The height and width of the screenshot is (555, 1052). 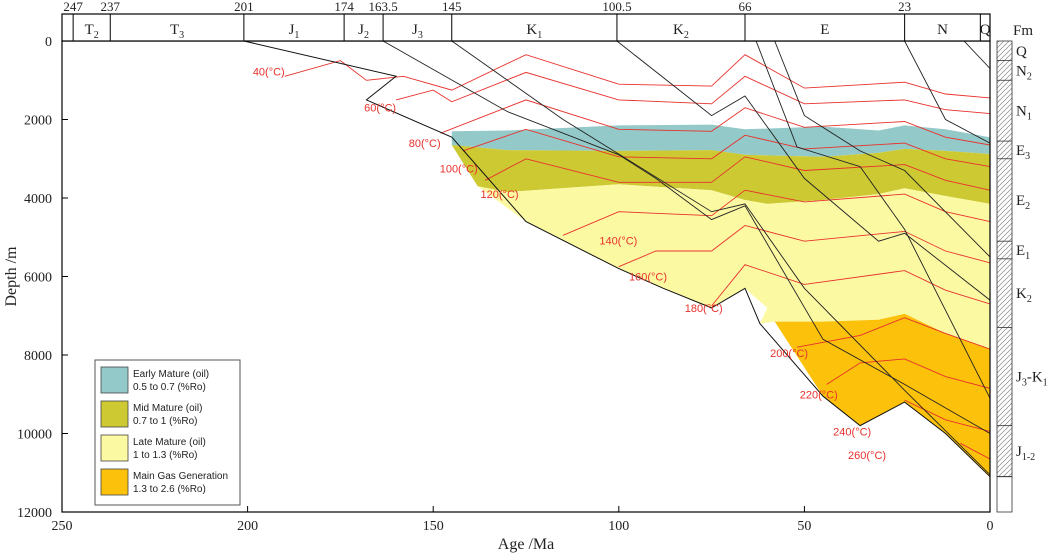 I want to click on legend-range-0: 0.5 to 0.7 (%Ro), so click(x=169, y=387).